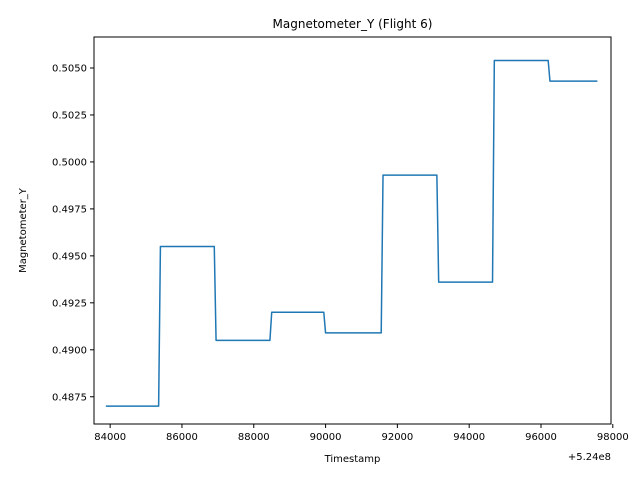  What do you see at coordinates (469, 437) in the screenshot?
I see `x-tick-label: 94000` at bounding box center [469, 437].